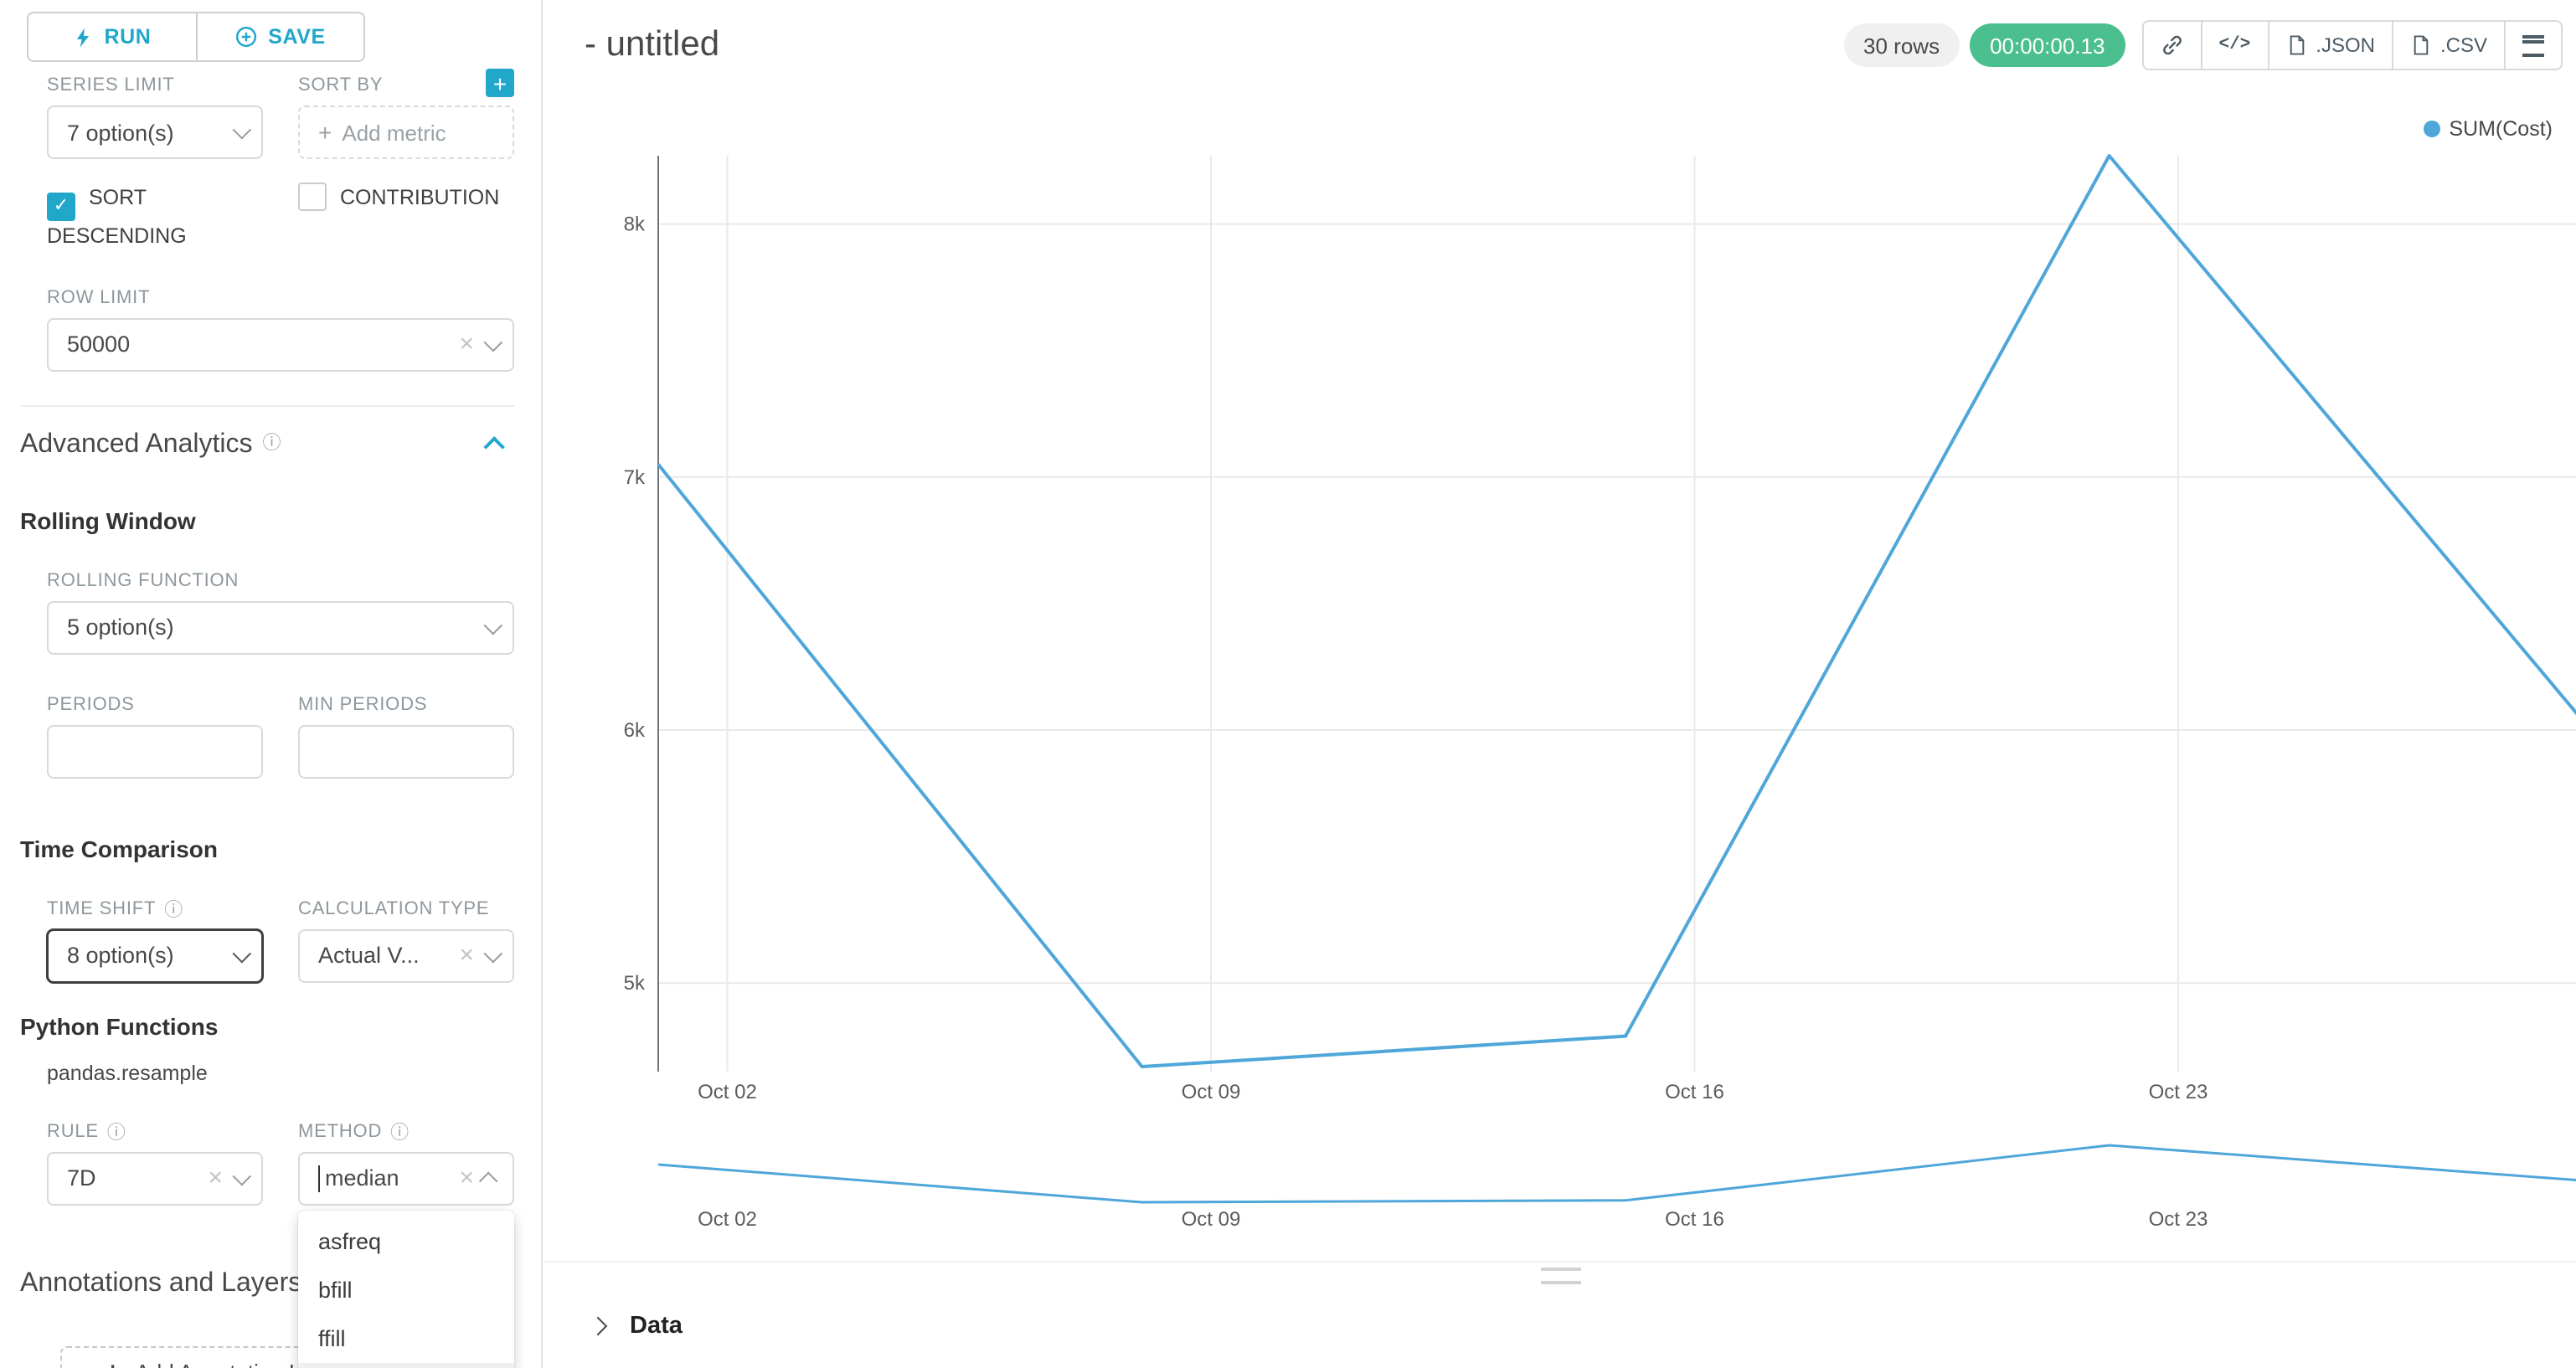 The height and width of the screenshot is (1368, 2576). I want to click on row-count-badge: 30 rows, so click(1901, 45).